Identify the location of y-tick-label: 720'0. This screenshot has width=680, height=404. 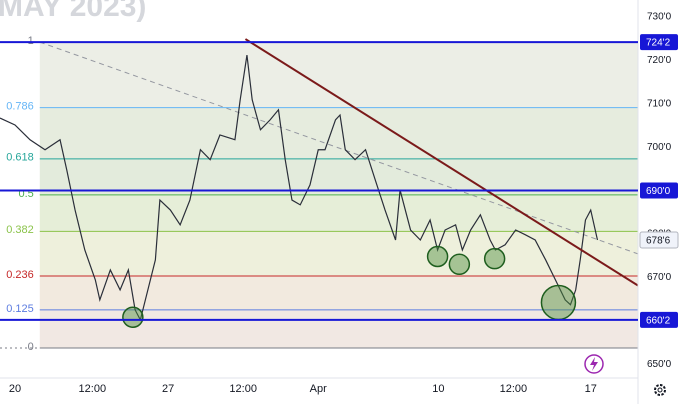
(659, 60).